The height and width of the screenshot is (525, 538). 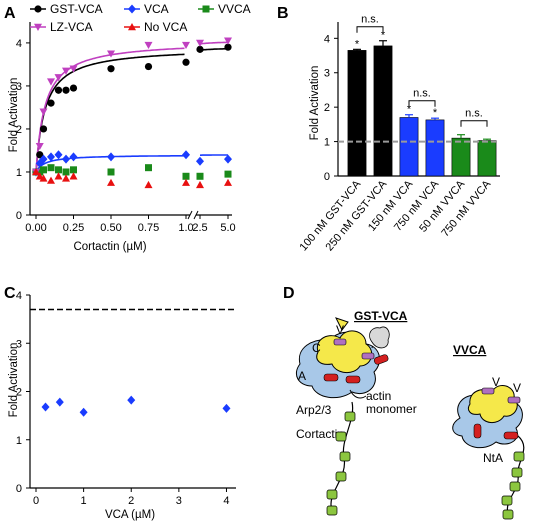 What do you see at coordinates (19, 44) in the screenshot?
I see `panel-a-ytick-label: 4` at bounding box center [19, 44].